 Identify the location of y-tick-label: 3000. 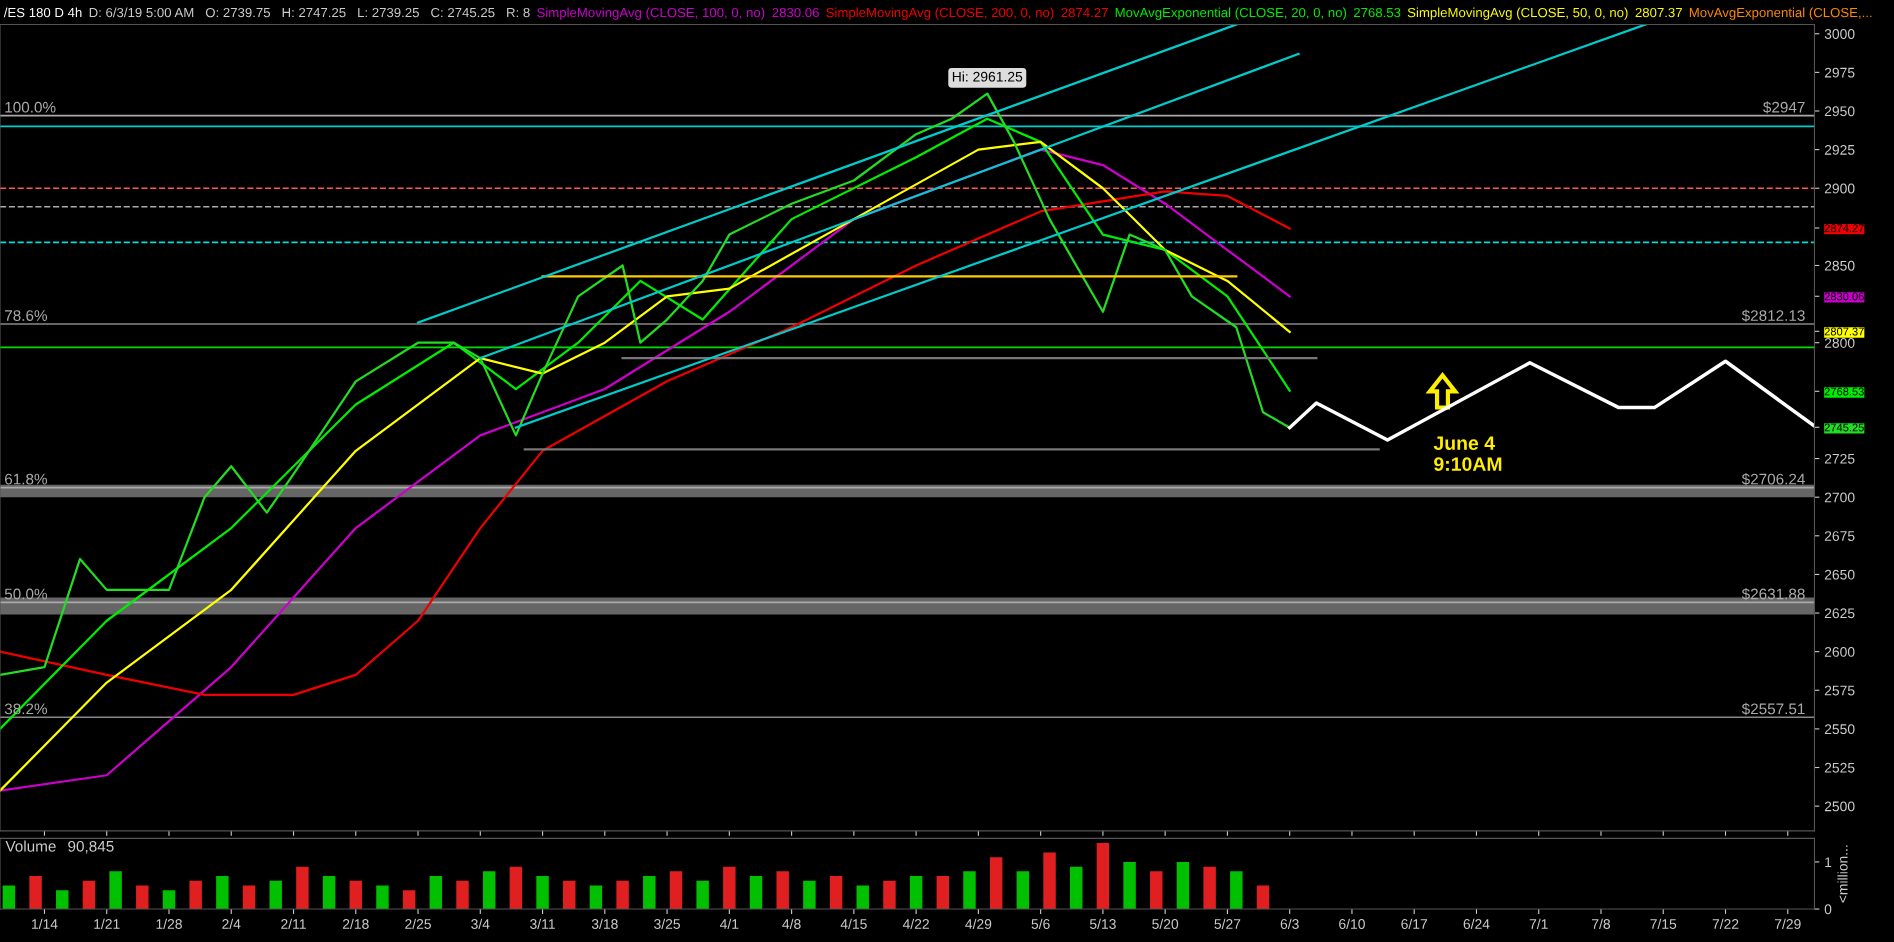
(1839, 34).